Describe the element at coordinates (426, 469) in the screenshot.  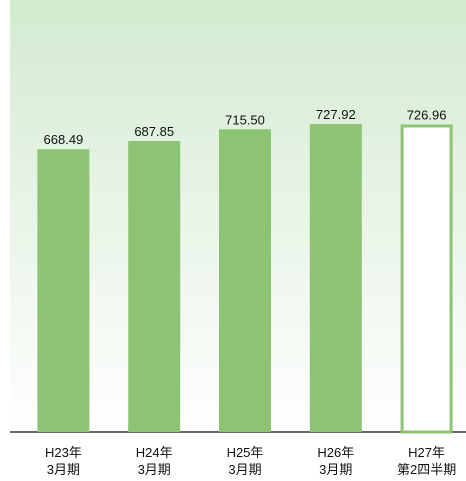
I see `x-tick-label: 第2四半期` at that location.